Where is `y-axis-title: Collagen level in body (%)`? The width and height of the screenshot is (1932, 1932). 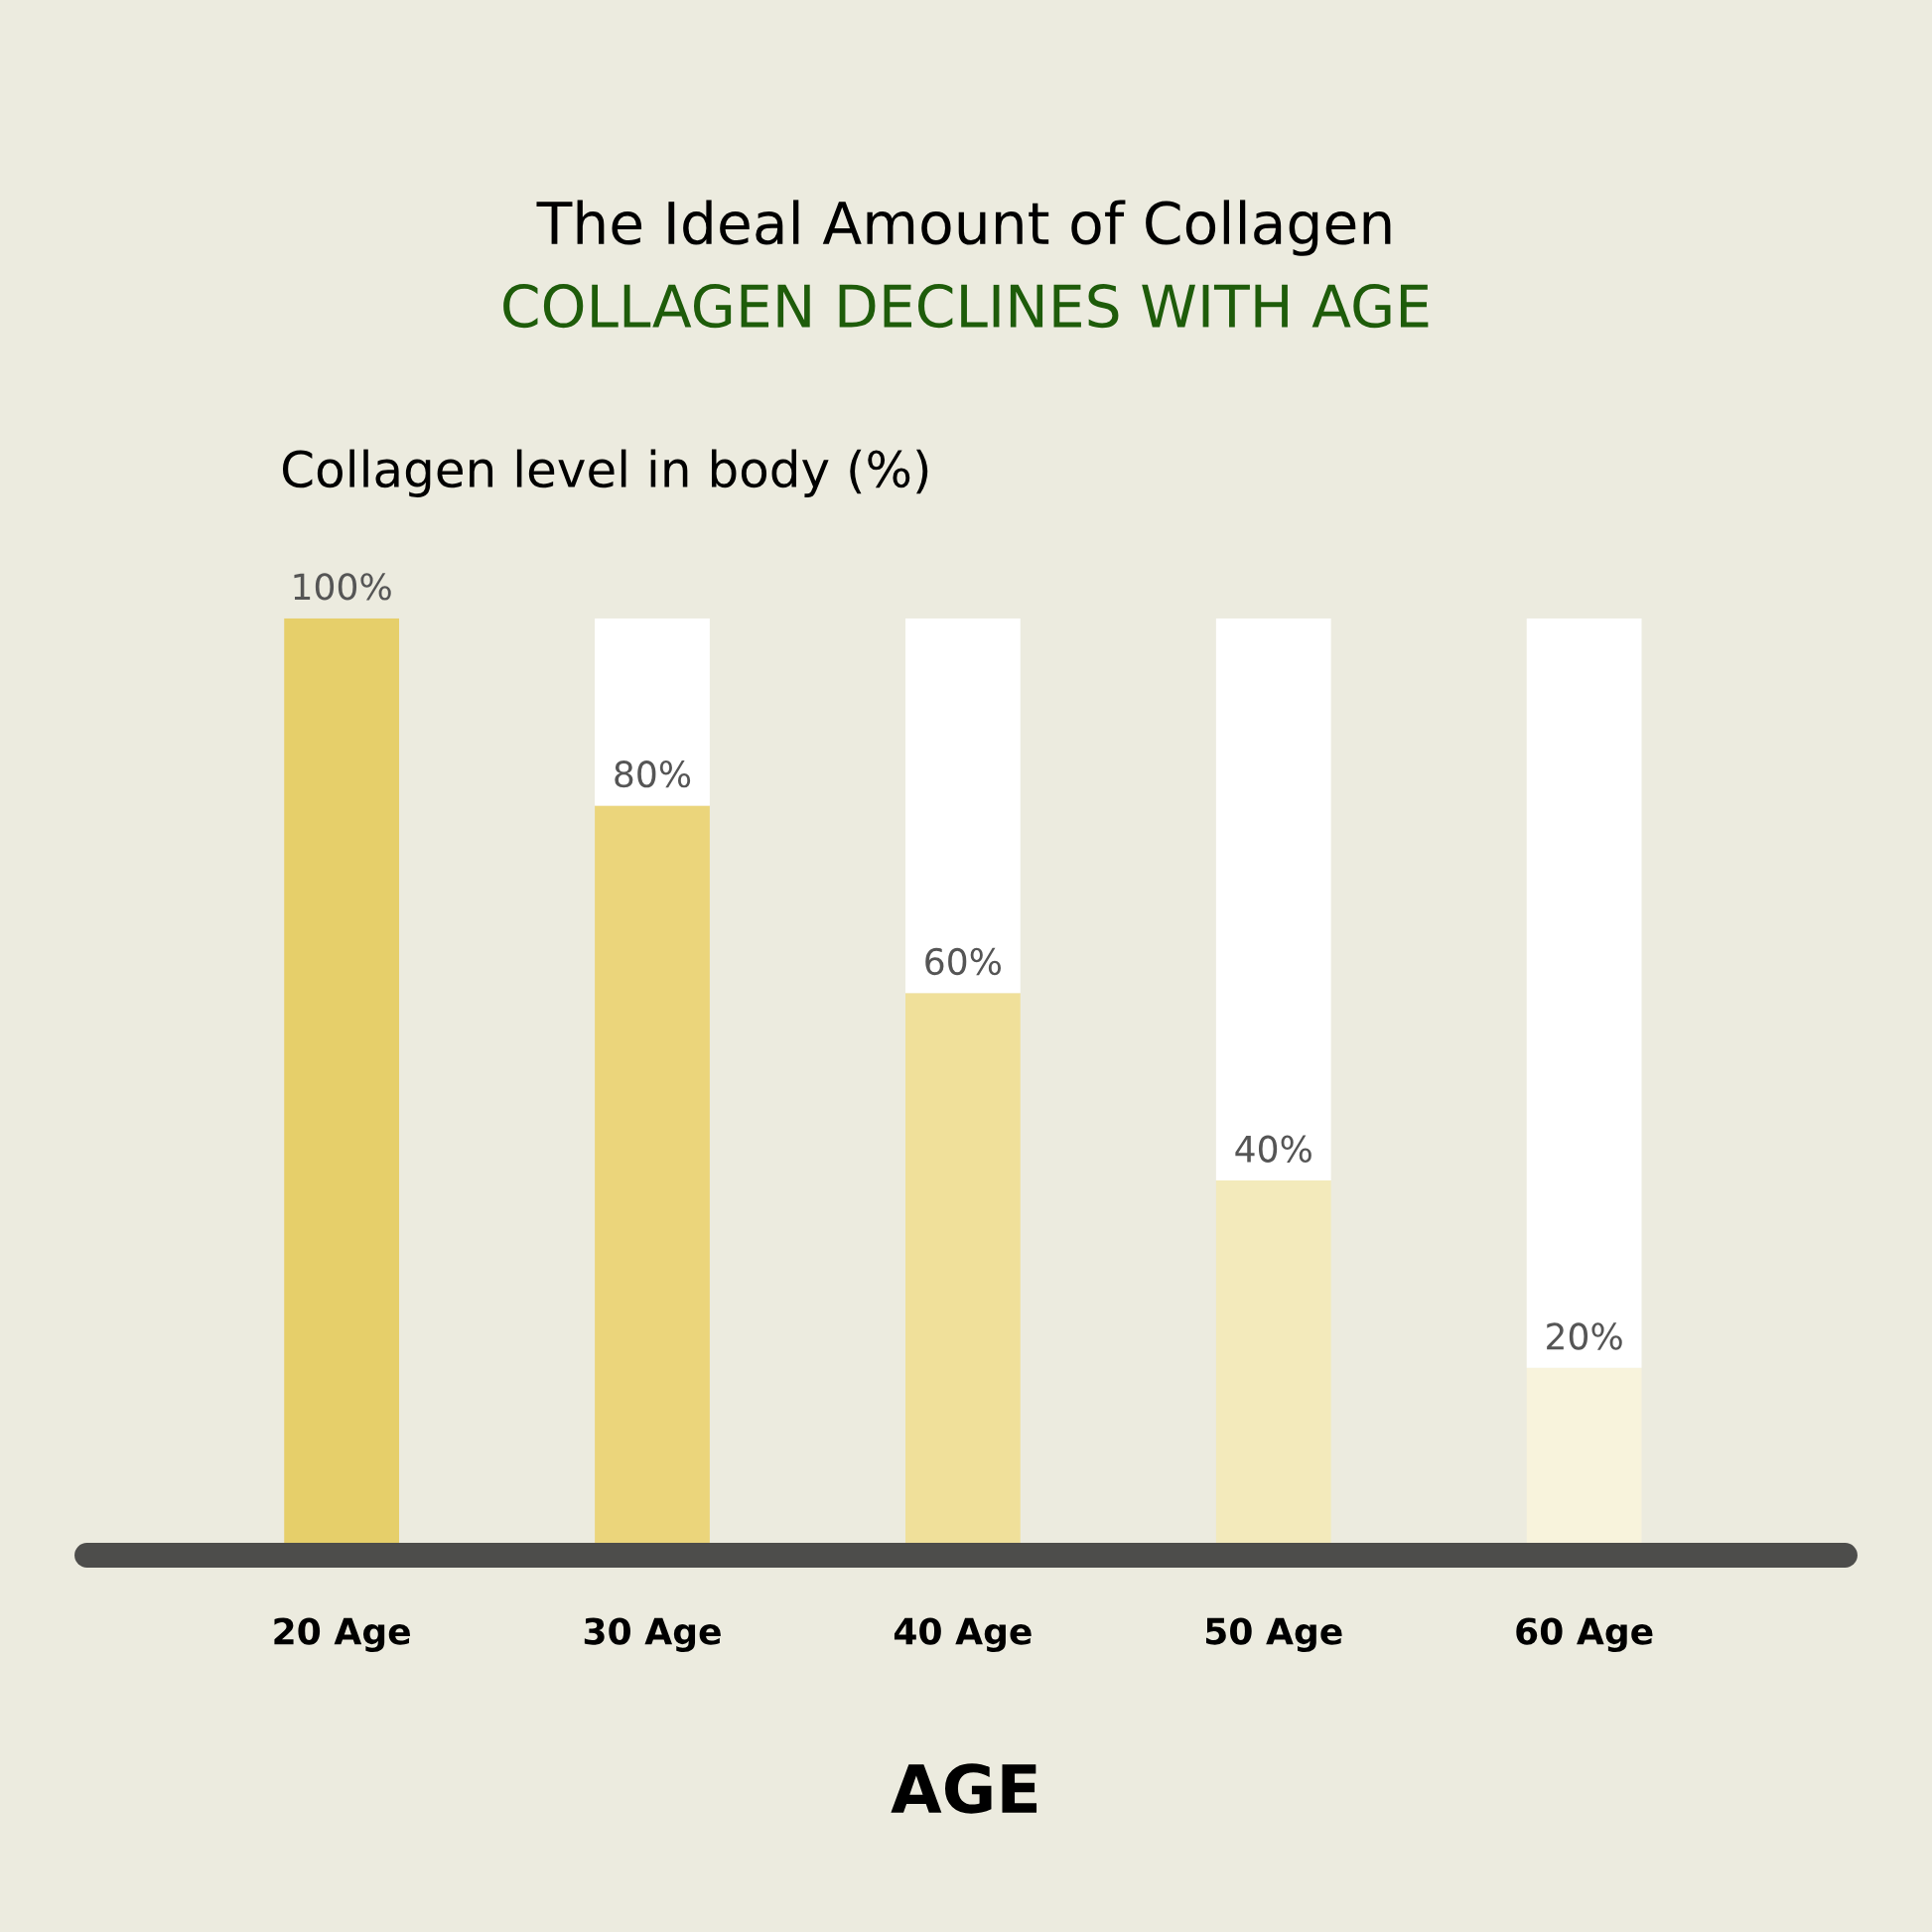
y-axis-title: Collagen level in body (%) is located at coordinates (605, 473).